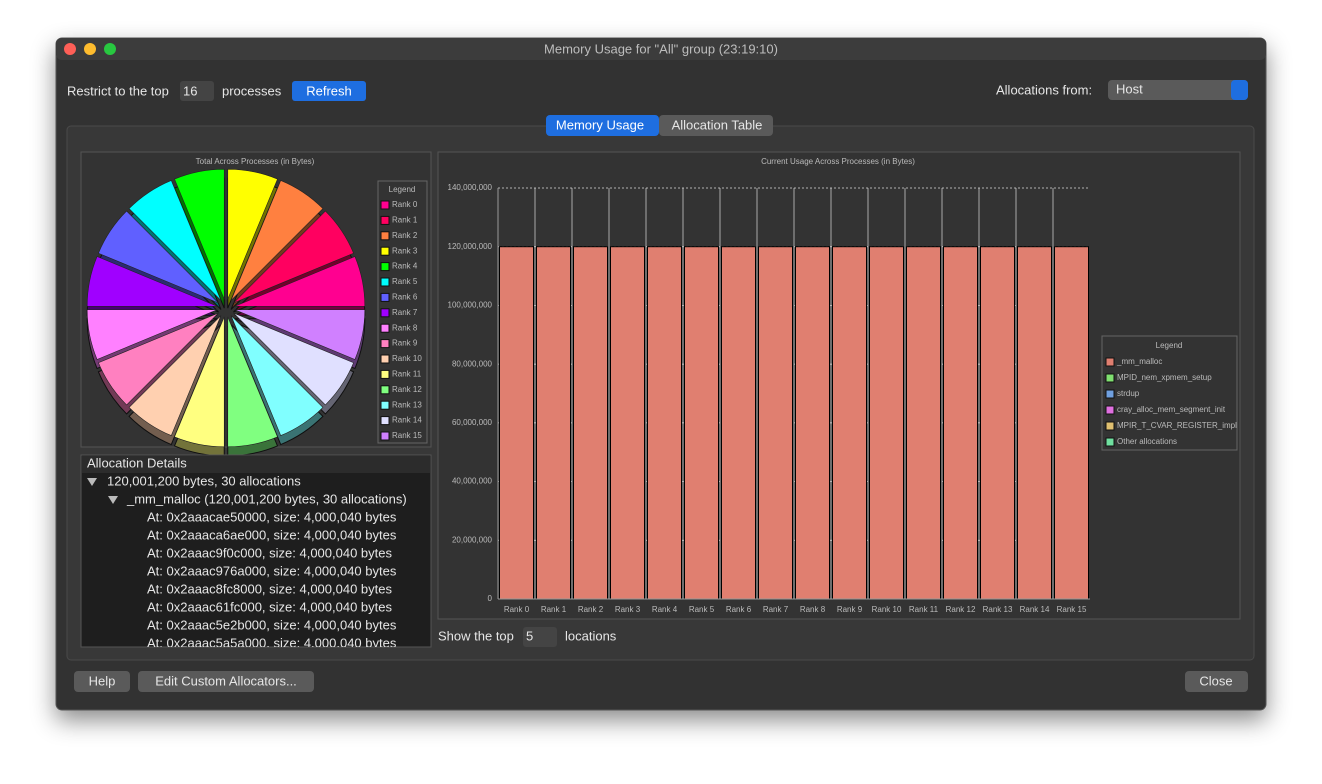 Image resolution: width=1322 pixels, height=784 pixels. What do you see at coordinates (137, 462) in the screenshot?
I see `details-title: Allocation Details` at bounding box center [137, 462].